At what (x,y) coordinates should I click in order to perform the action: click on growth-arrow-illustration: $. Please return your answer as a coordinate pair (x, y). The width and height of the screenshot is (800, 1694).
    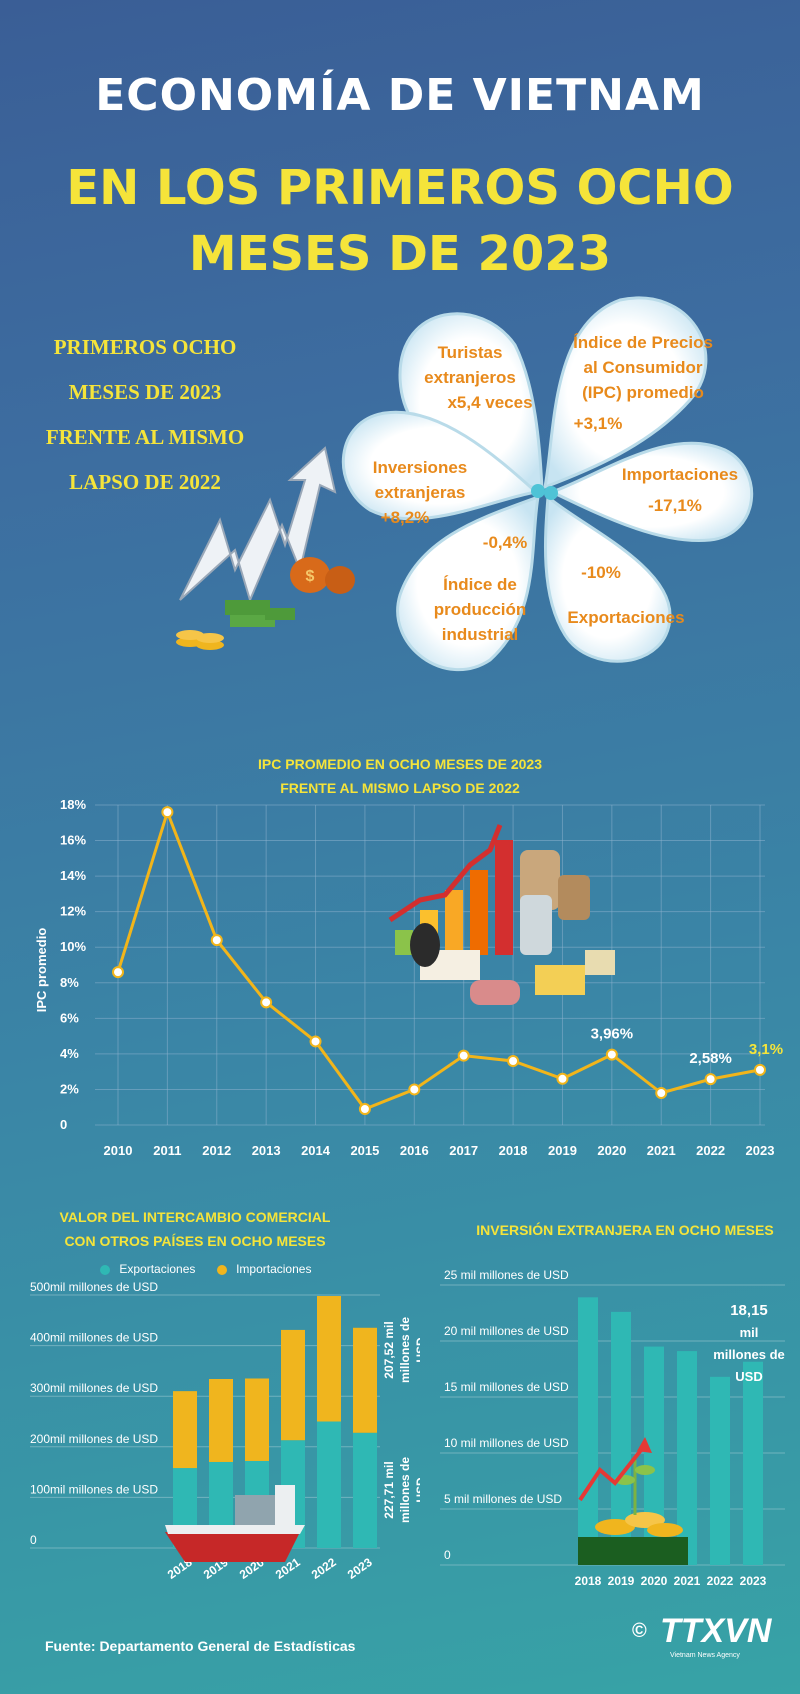
    Looking at the image, I should click on (265, 548).